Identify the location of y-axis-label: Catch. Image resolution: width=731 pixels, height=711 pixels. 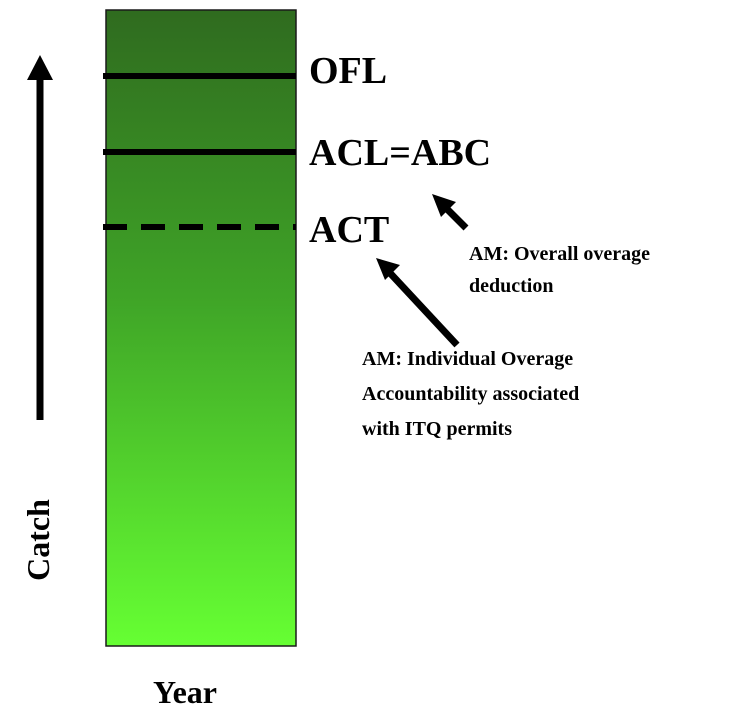
(38, 540).